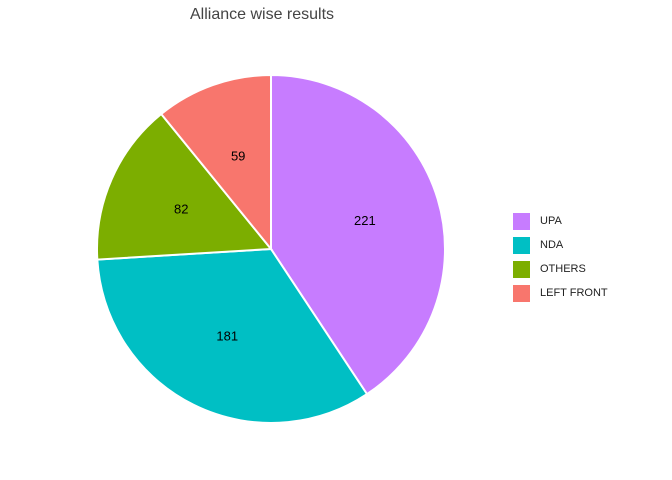 The height and width of the screenshot is (480, 672). What do you see at coordinates (551, 221) in the screenshot?
I see `legend-label-upa: UPA` at bounding box center [551, 221].